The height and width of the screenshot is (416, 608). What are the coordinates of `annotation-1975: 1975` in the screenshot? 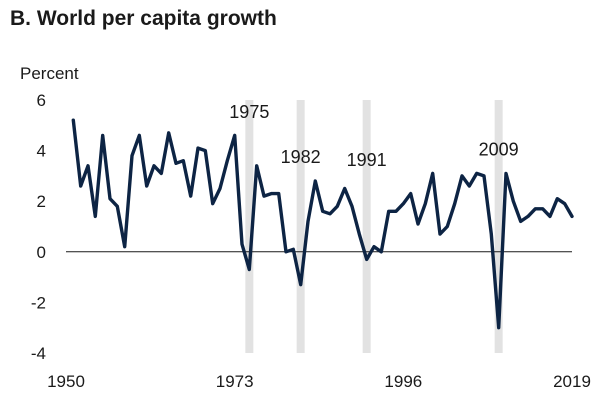 It's located at (249, 112).